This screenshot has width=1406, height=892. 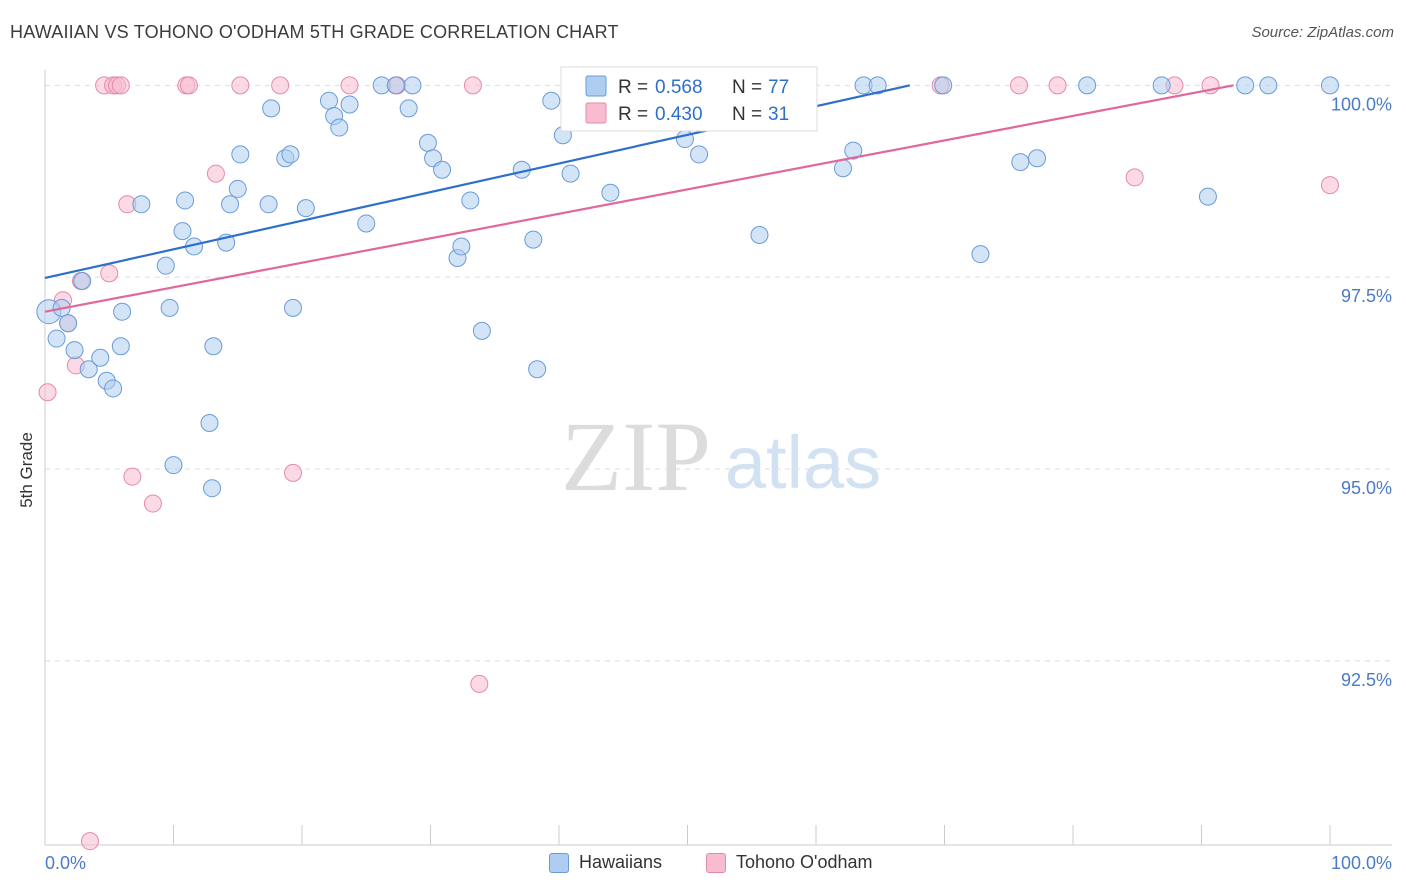 What do you see at coordinates (26, 470) in the screenshot?
I see `y-axis-title: 5th Grade` at bounding box center [26, 470].